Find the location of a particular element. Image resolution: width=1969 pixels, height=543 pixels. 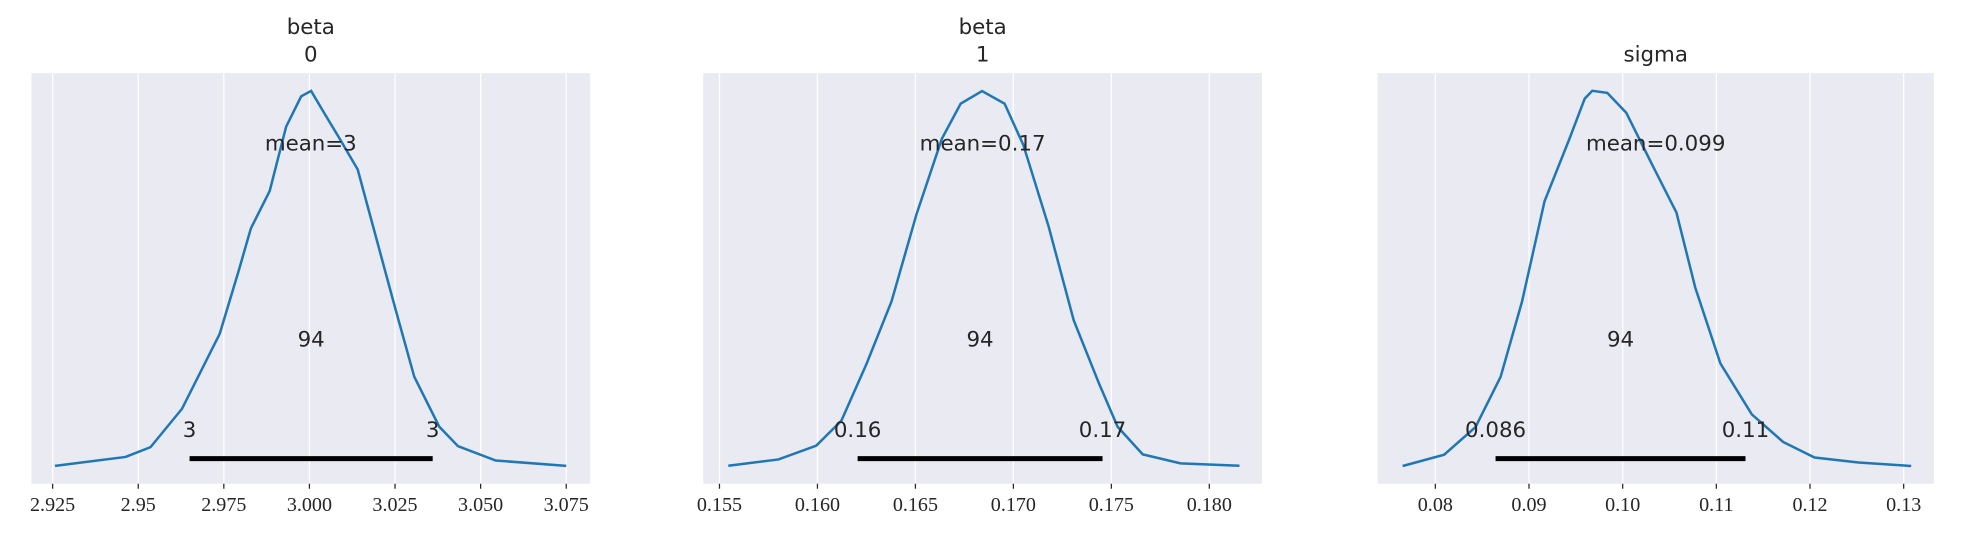

x-tick-label: 0.09 is located at coordinates (1528, 505).